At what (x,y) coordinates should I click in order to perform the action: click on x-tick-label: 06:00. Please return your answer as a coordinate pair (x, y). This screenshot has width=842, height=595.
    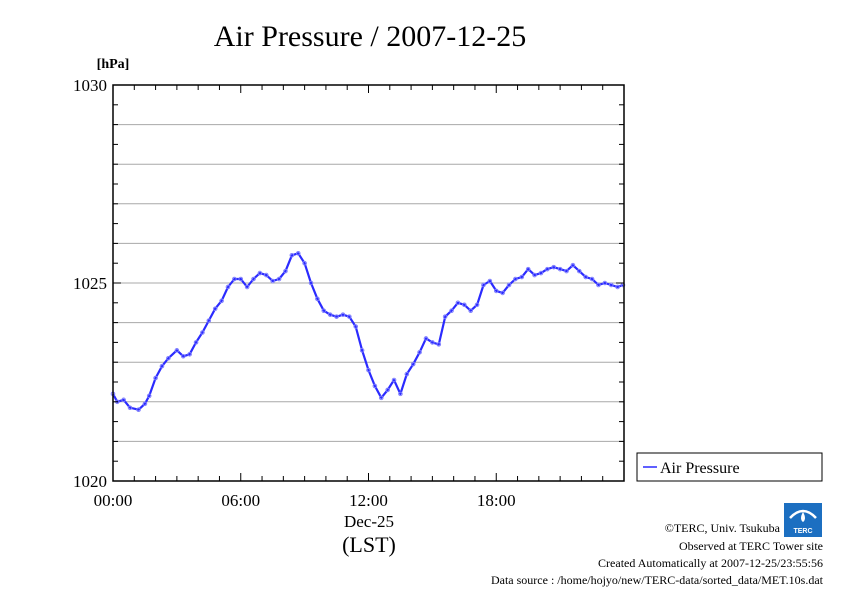
    Looking at the image, I should click on (240, 500).